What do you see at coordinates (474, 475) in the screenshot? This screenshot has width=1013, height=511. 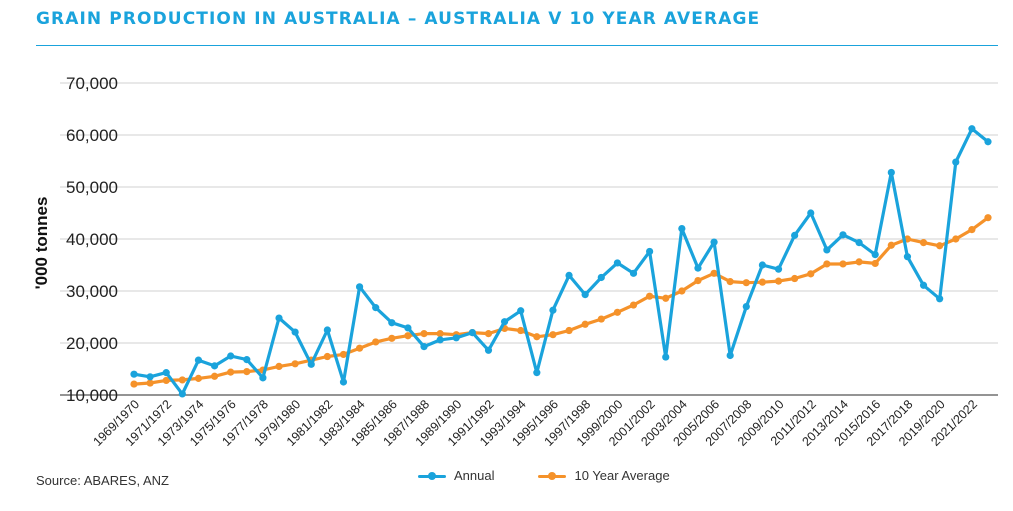 I see `legend-label-annual: Annual` at bounding box center [474, 475].